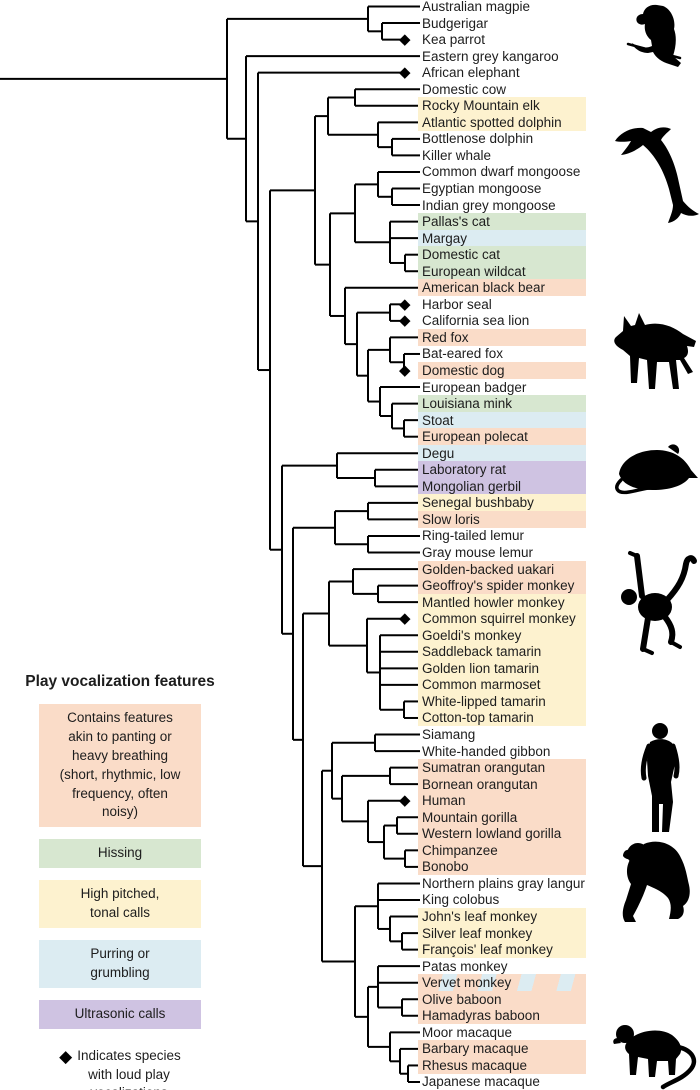  I want to click on species-row: Western lowland gorilla, so click(502, 834).